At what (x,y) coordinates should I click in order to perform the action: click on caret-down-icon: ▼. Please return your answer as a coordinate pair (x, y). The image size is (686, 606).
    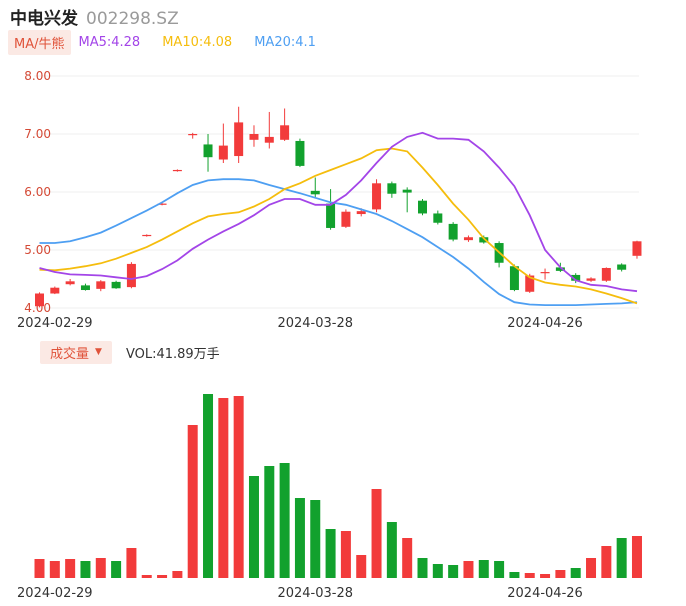
    Looking at the image, I should click on (98, 352).